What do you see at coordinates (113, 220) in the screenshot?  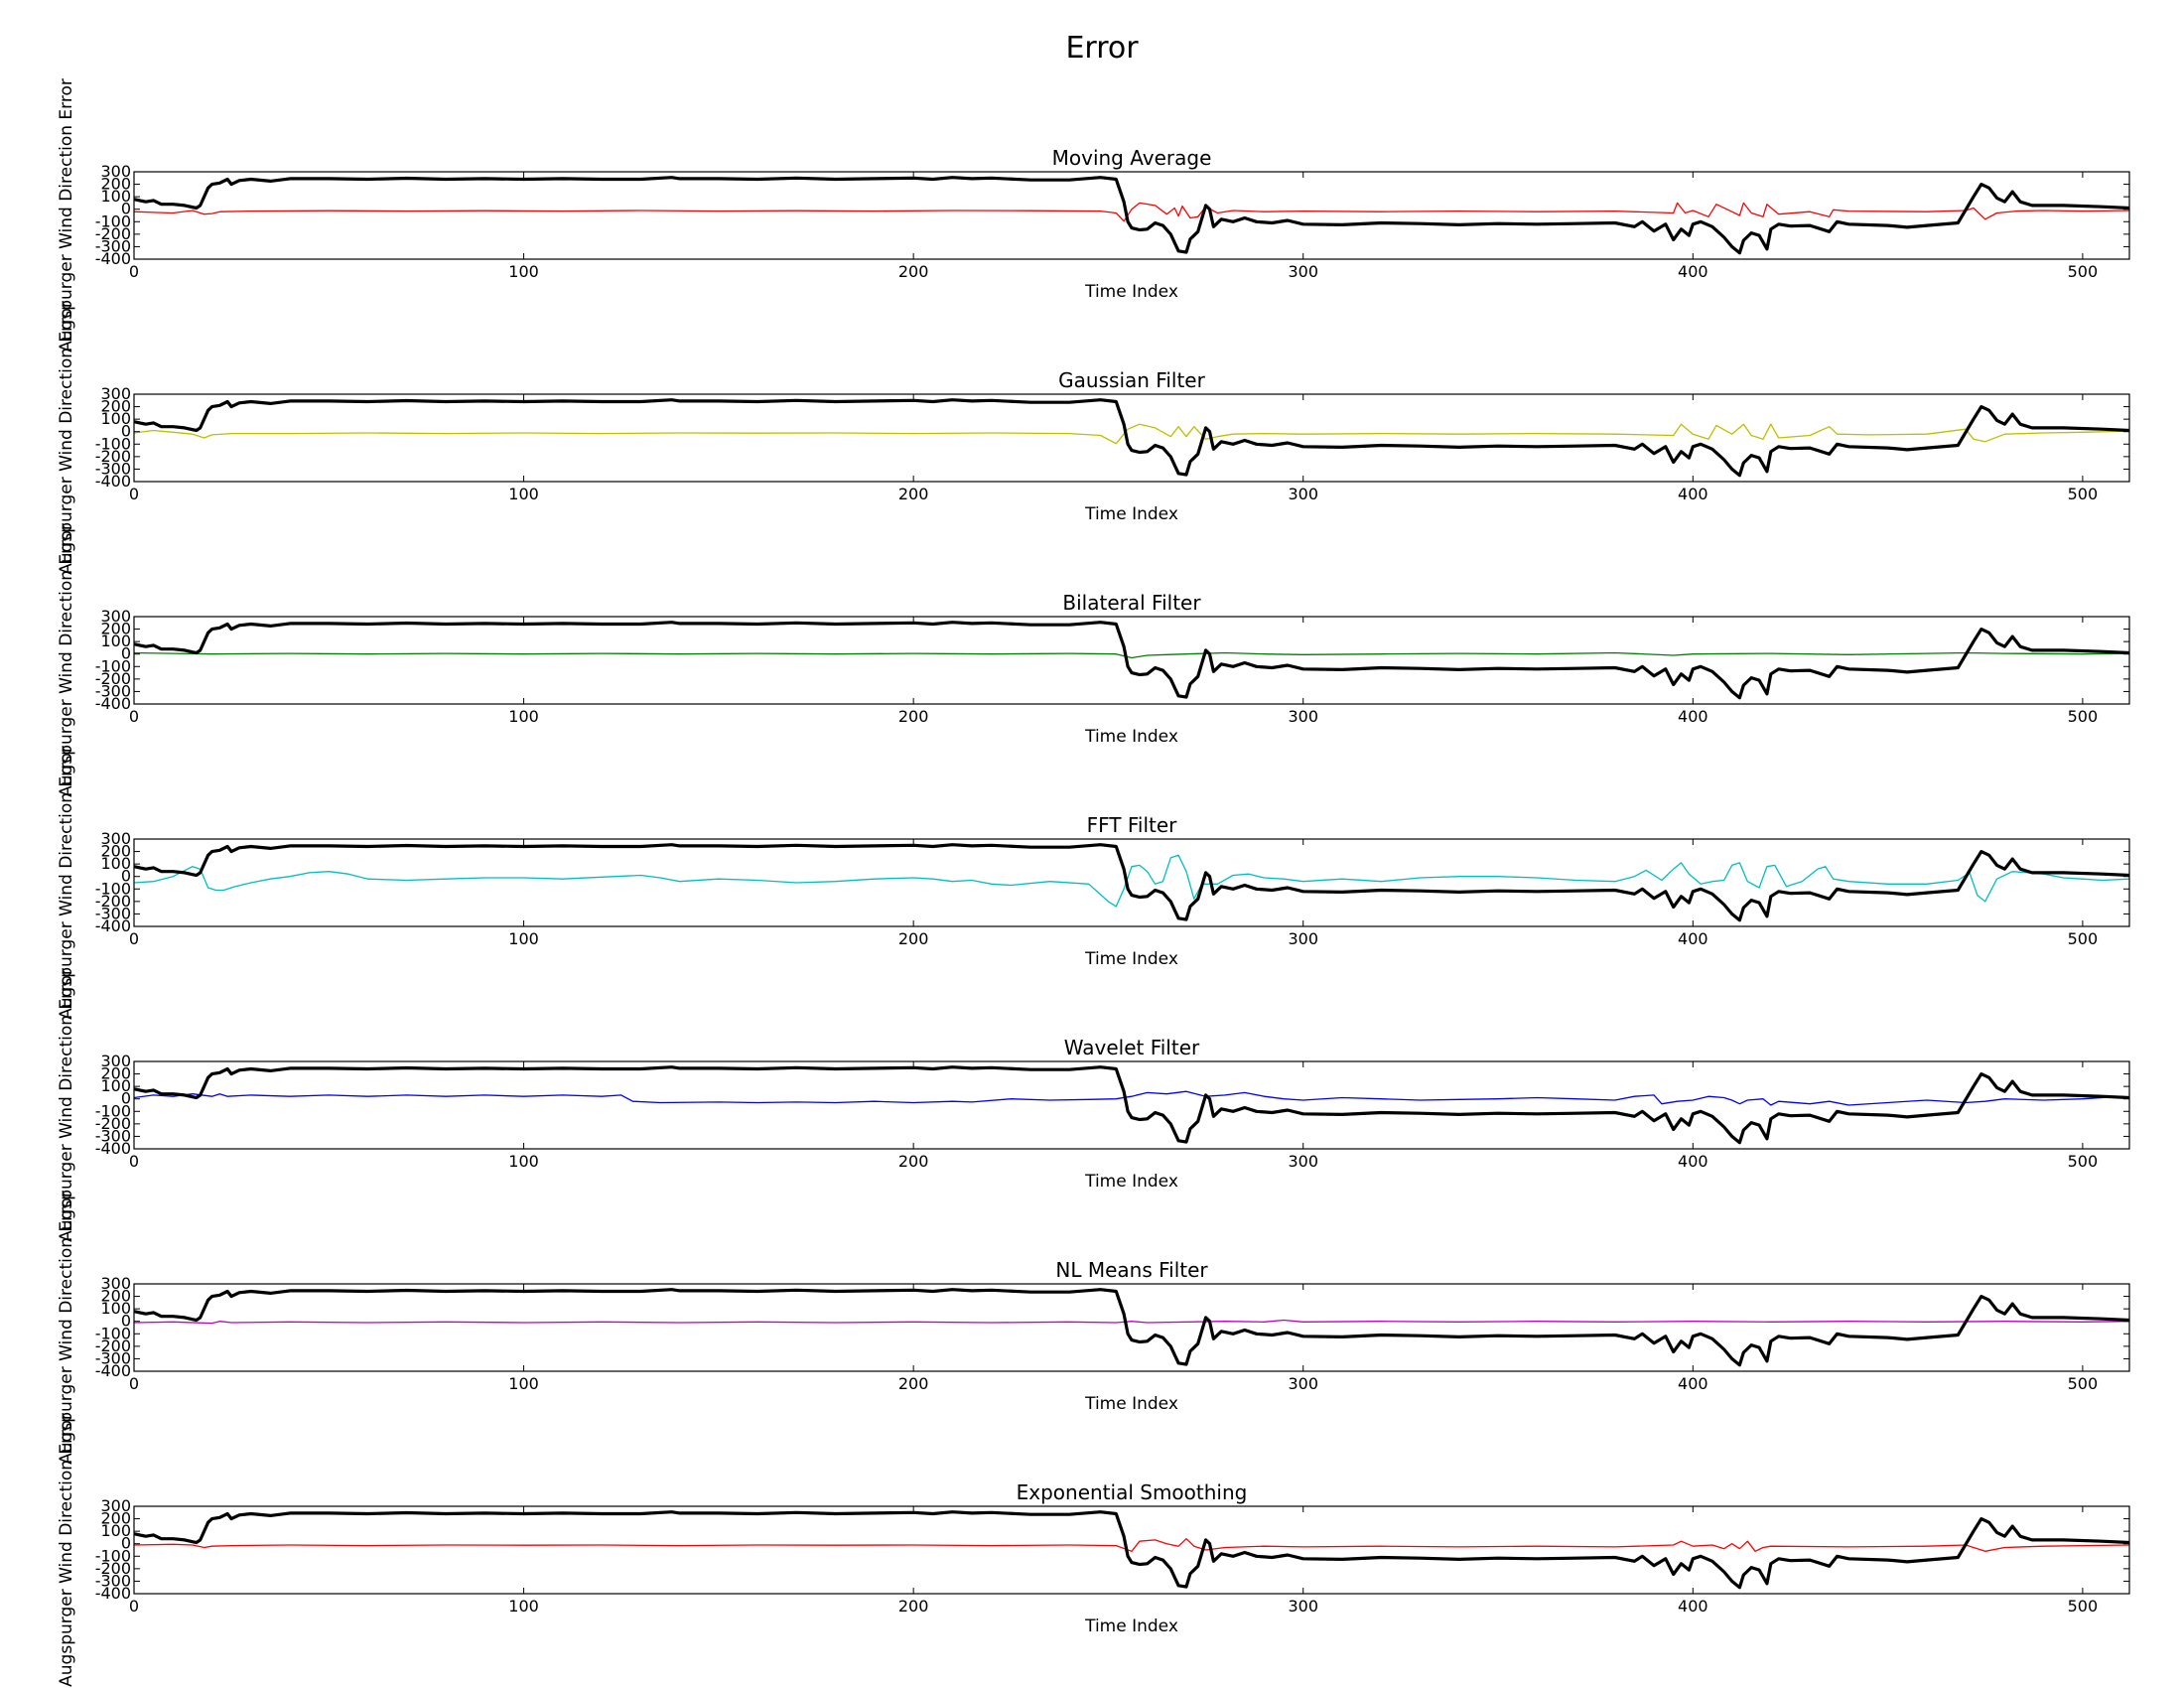 I see `moving-average-ytick-label: -100` at bounding box center [113, 220].